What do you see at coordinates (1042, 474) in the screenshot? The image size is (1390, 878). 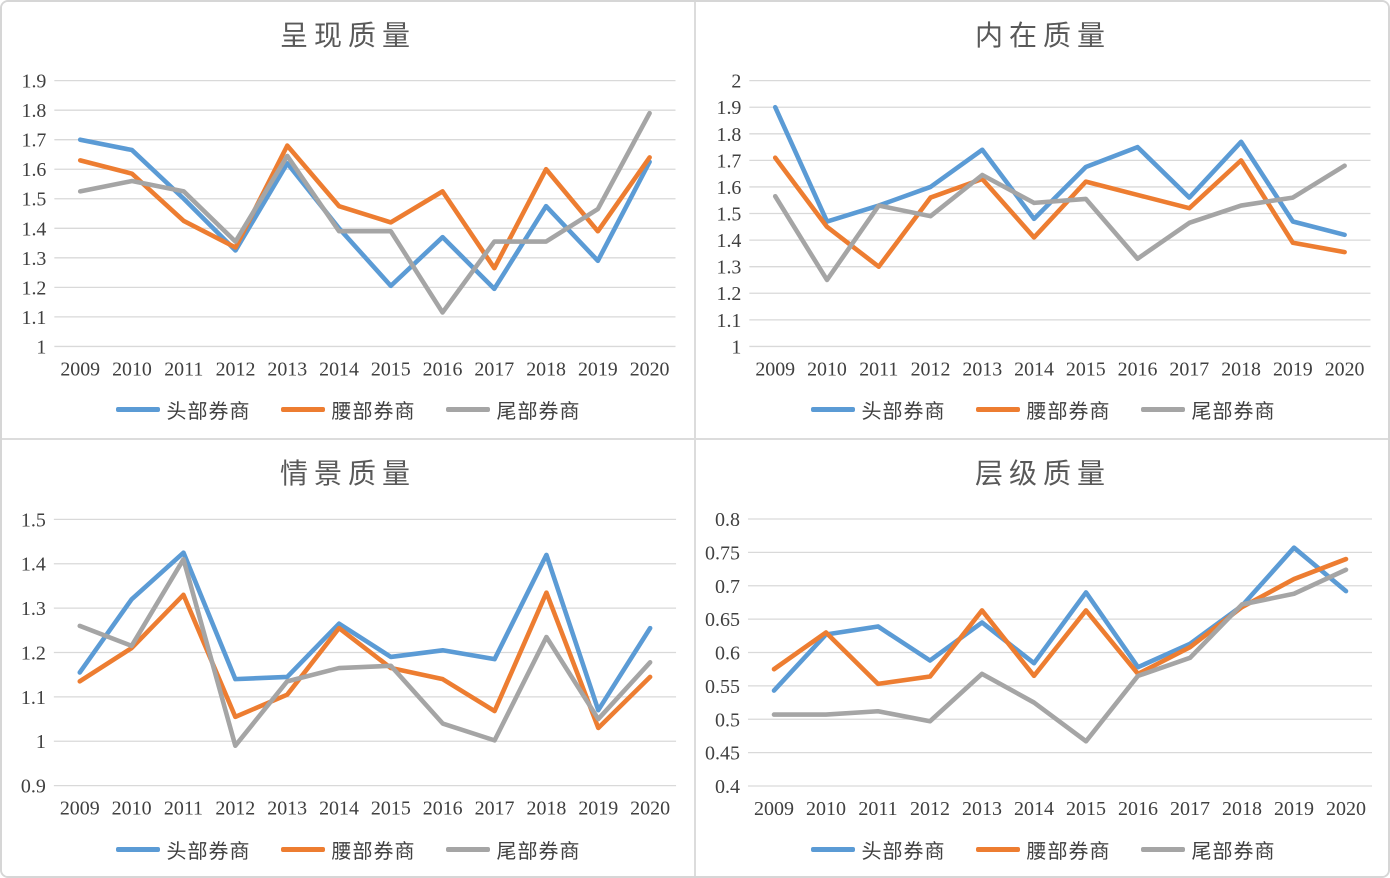 I see `chart-title: 层级质量` at bounding box center [1042, 474].